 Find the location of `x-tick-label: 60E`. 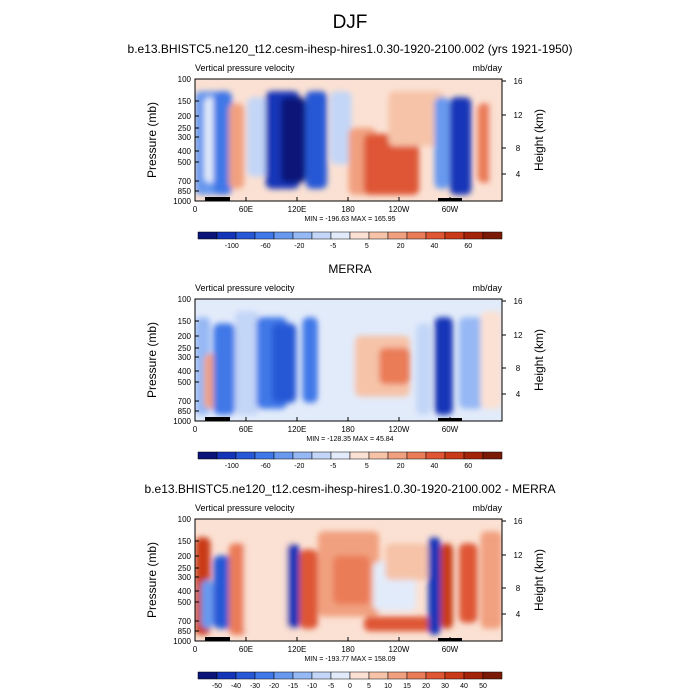

x-tick-label: 60E is located at coordinates (246, 649).